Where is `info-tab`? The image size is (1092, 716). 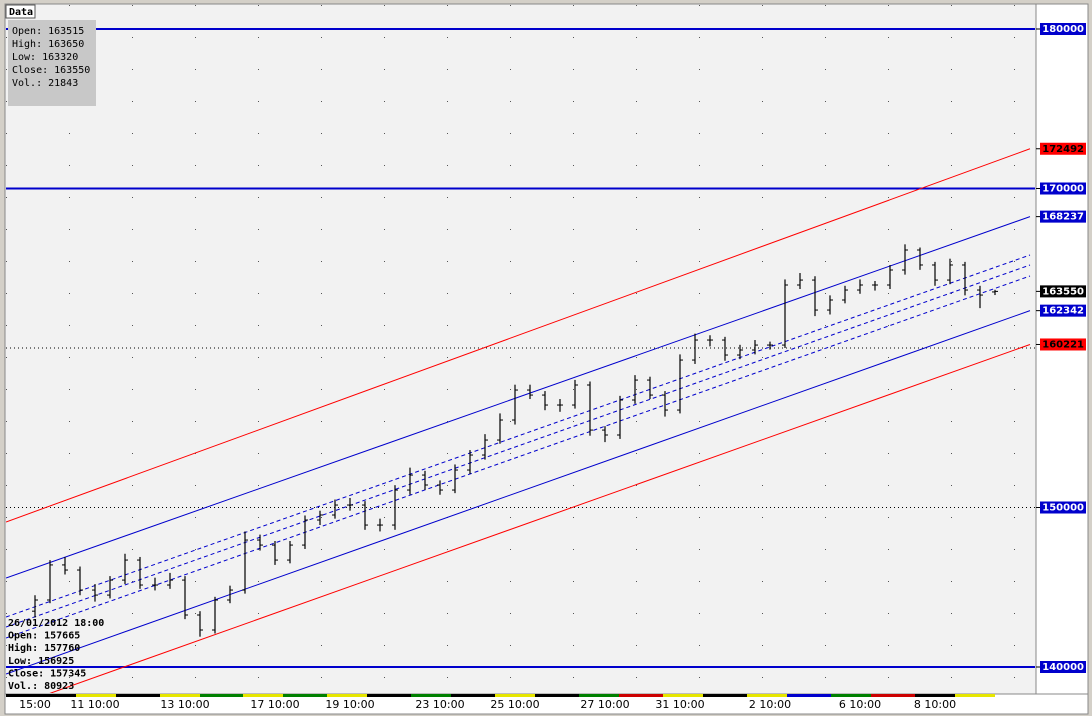
info-tab is located at coordinates (20, 11).